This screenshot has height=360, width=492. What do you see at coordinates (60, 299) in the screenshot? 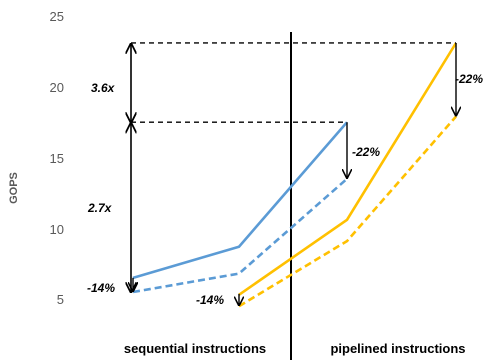
I see `y-tick-label: 5` at bounding box center [60, 299].